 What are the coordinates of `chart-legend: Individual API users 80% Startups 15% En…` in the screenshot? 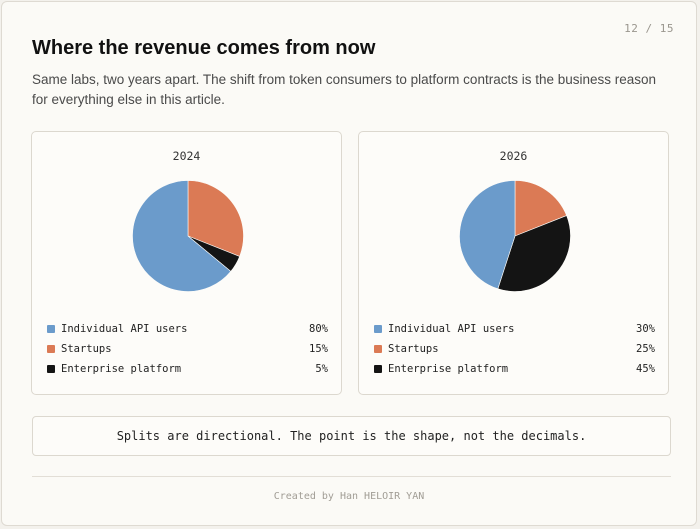 It's located at (187, 349).